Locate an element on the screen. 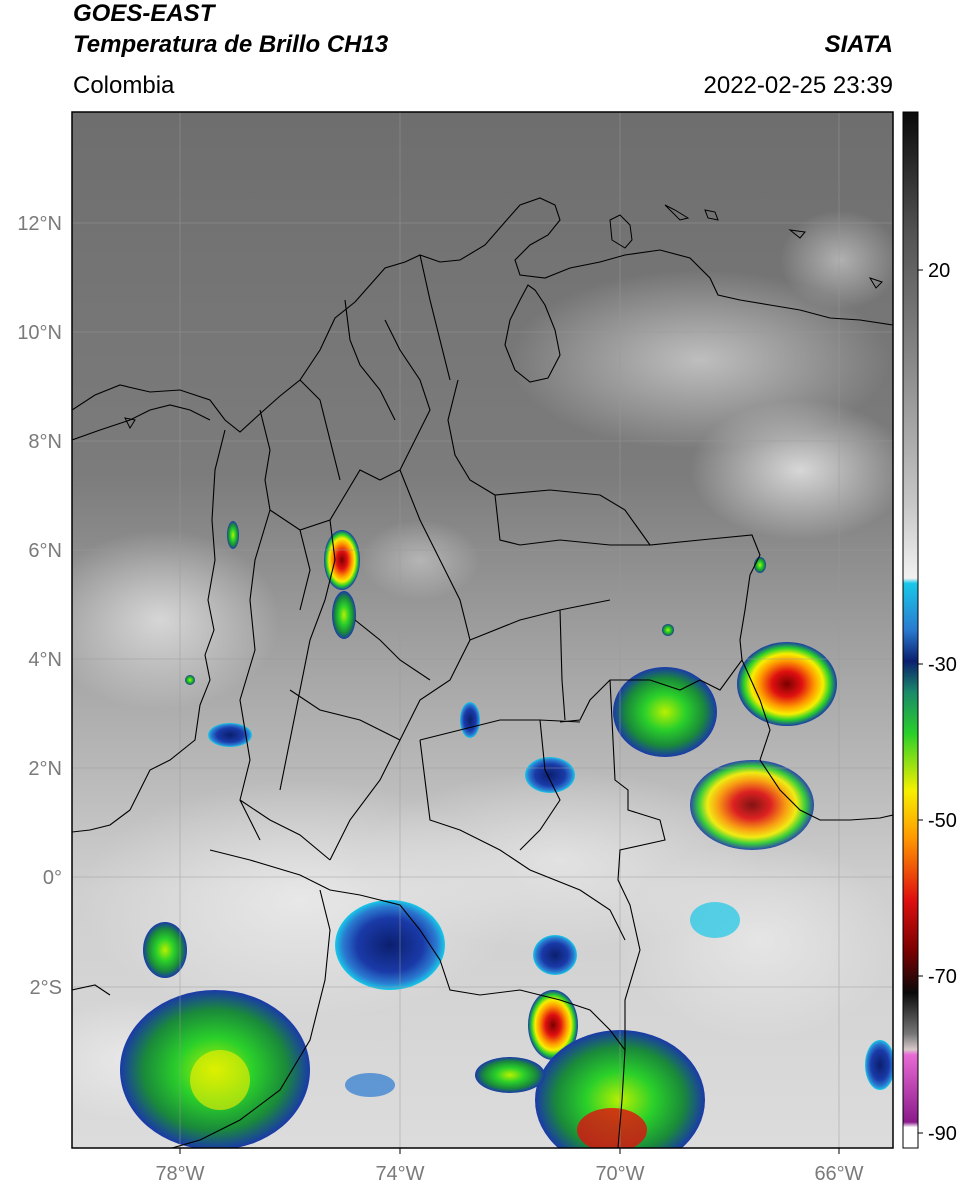 The image size is (966, 1190). lat-label-1: 10°N is located at coordinates (39, 333).